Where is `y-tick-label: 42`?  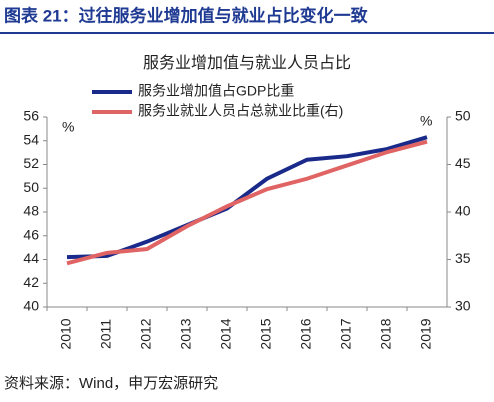
y-tick-label: 42 is located at coordinates (31, 282).